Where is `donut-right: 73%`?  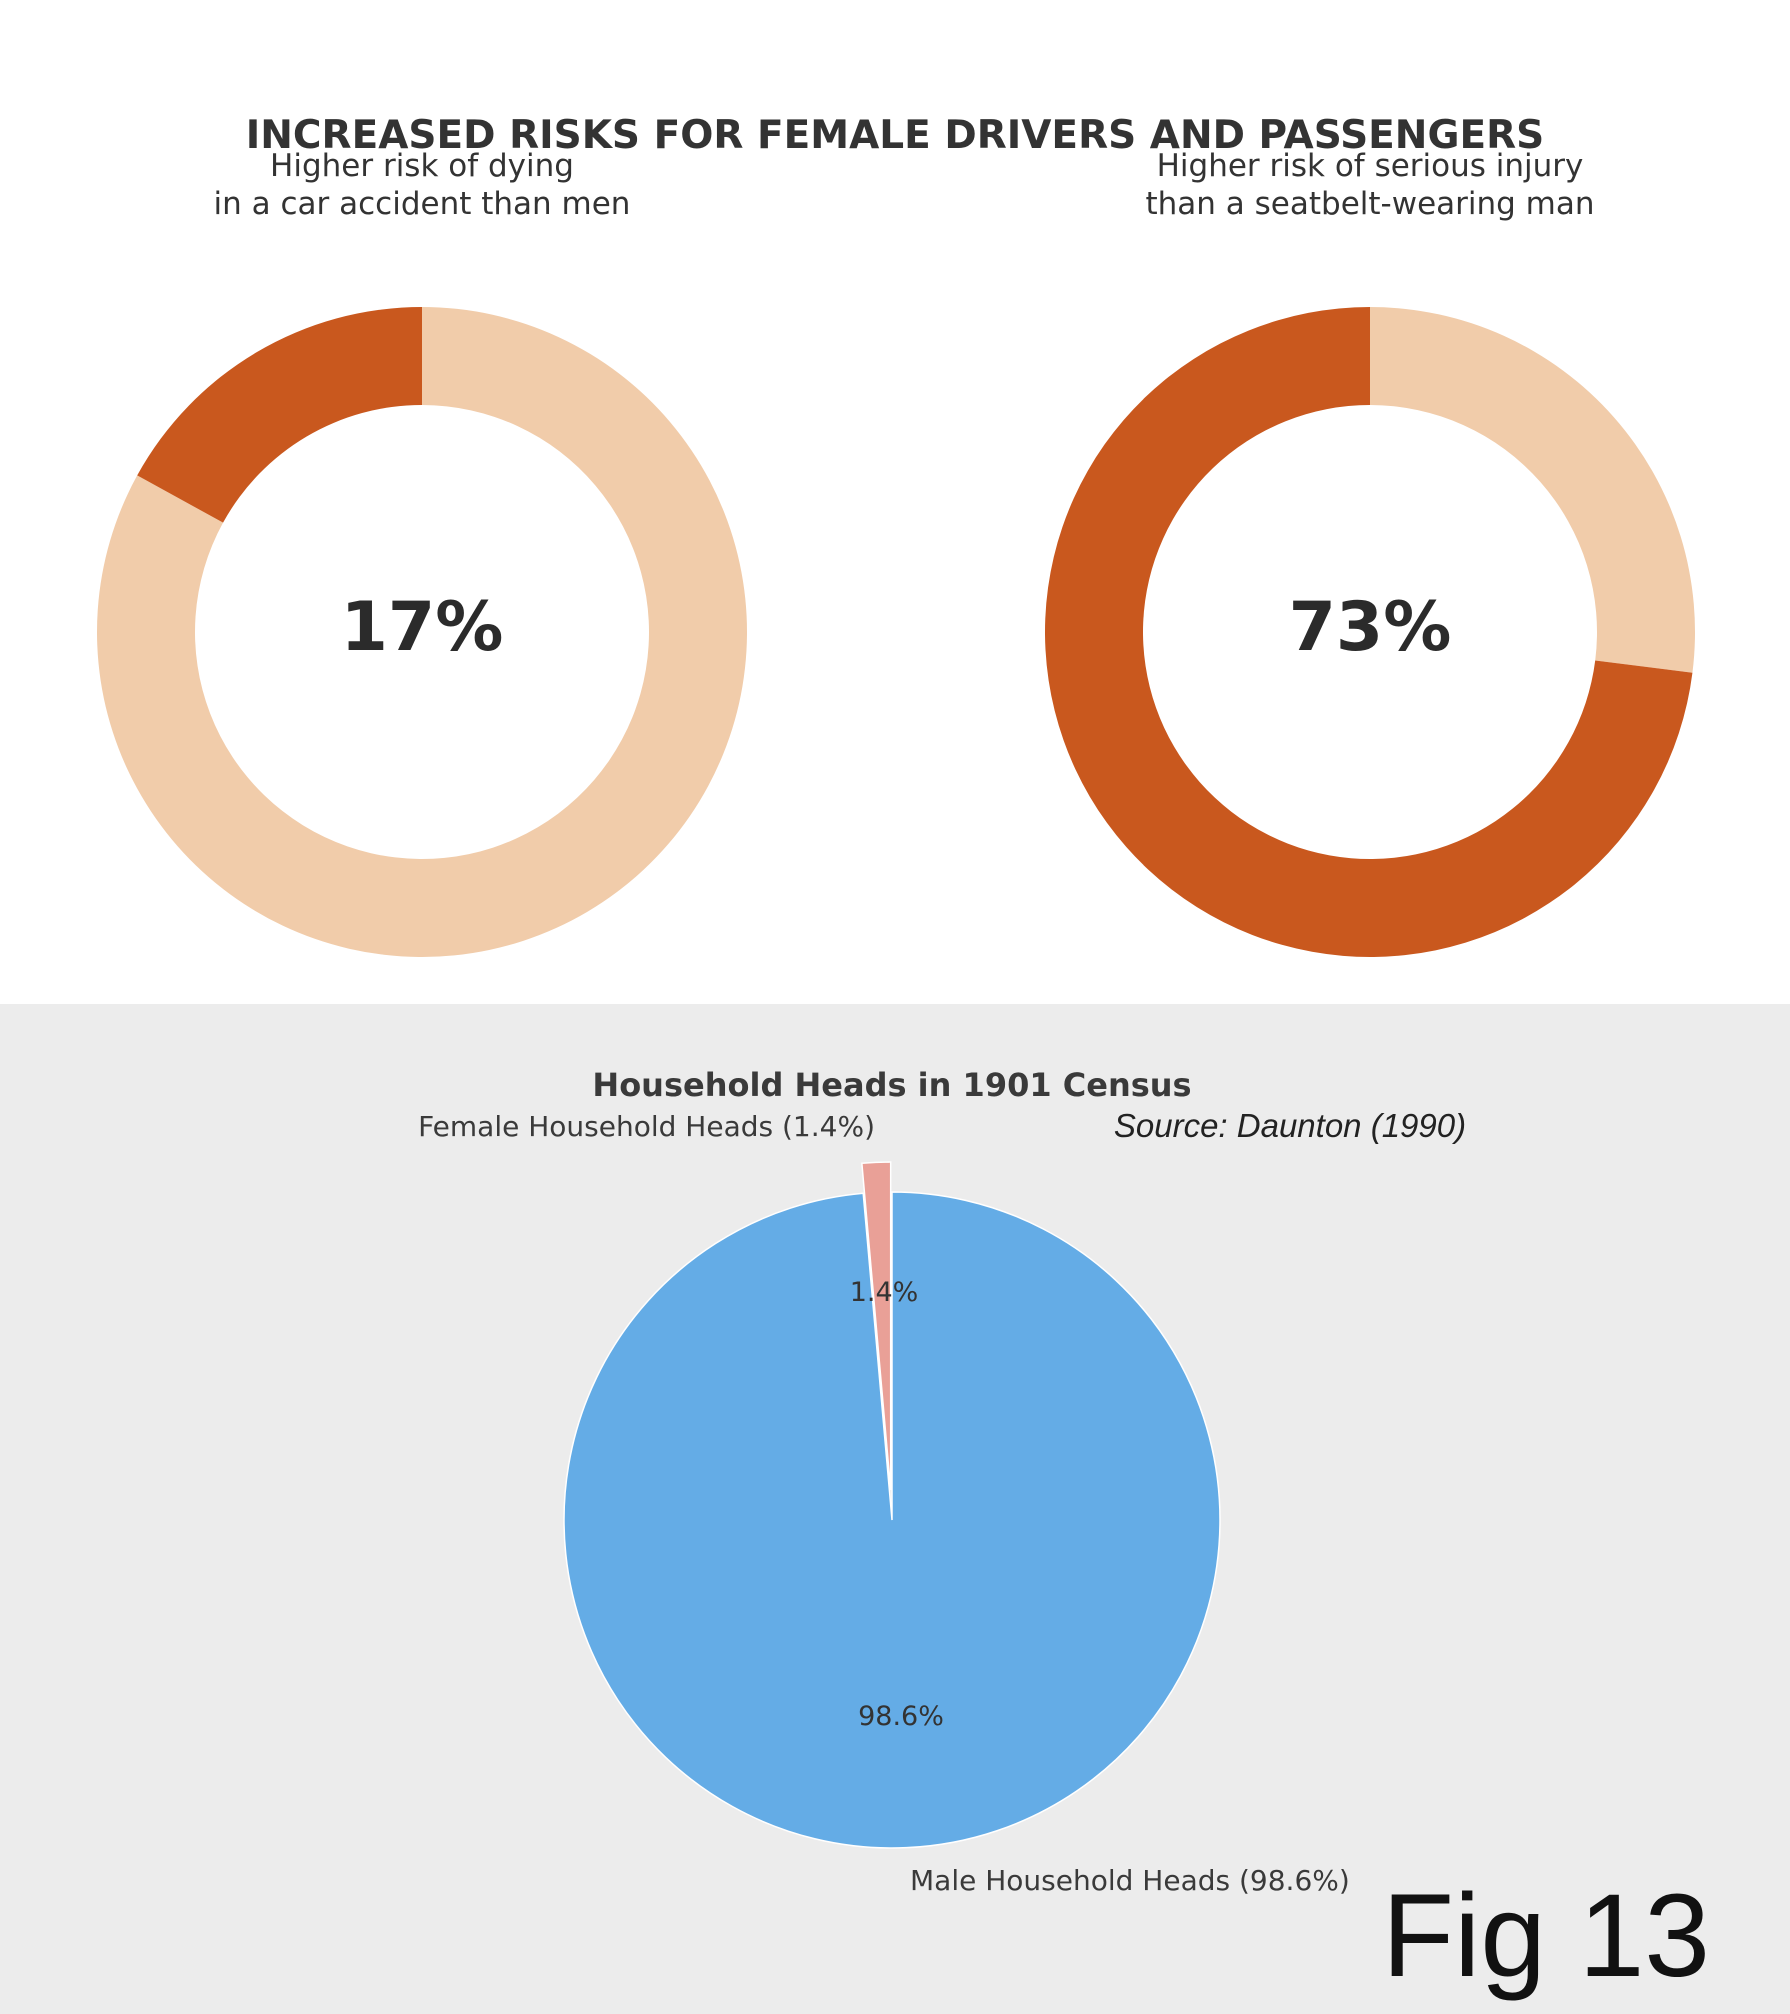
donut-right: 73% is located at coordinates (1370, 632).